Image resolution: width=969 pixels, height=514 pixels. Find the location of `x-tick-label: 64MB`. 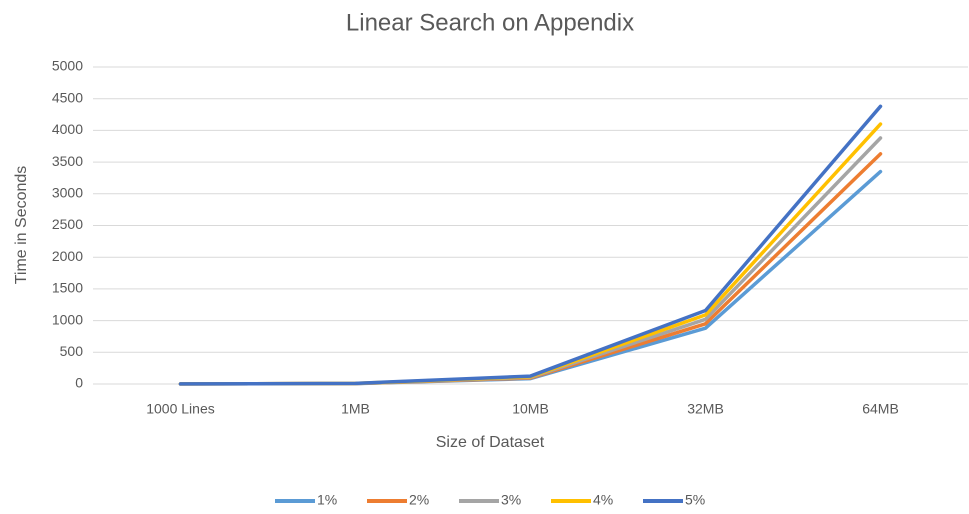

x-tick-label: 64MB is located at coordinates (880, 409).